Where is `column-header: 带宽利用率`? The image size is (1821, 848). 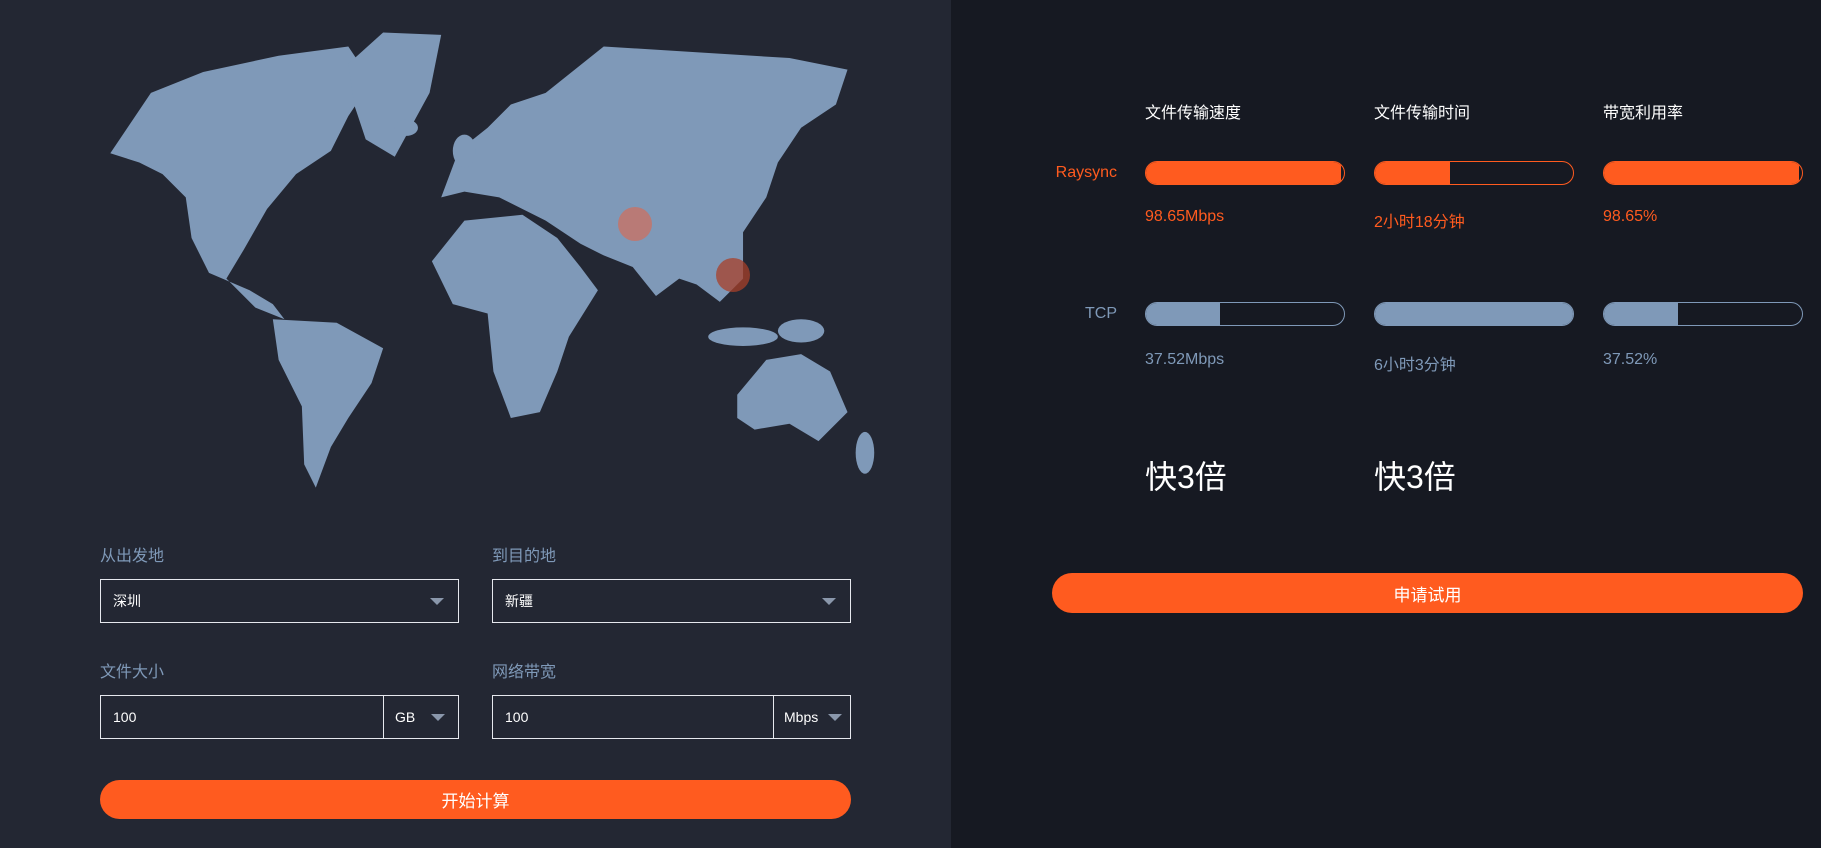
column-header: 带宽利用率 is located at coordinates (1643, 113).